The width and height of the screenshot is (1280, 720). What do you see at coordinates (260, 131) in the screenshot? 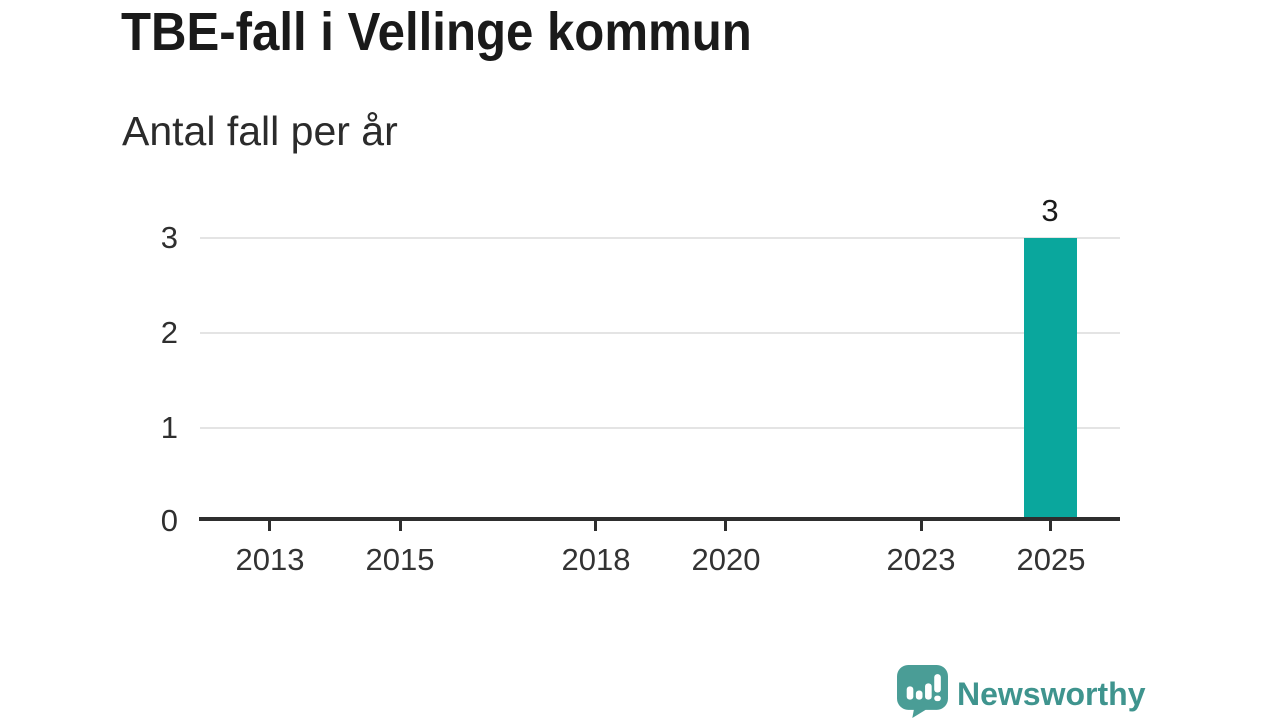
I see `chart-subtitle: Antal fall per år` at bounding box center [260, 131].